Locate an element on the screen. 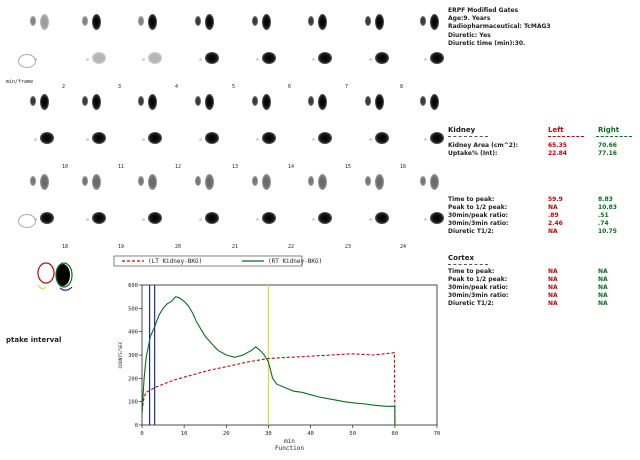  table-row-right-value: NA is located at coordinates (603, 295).